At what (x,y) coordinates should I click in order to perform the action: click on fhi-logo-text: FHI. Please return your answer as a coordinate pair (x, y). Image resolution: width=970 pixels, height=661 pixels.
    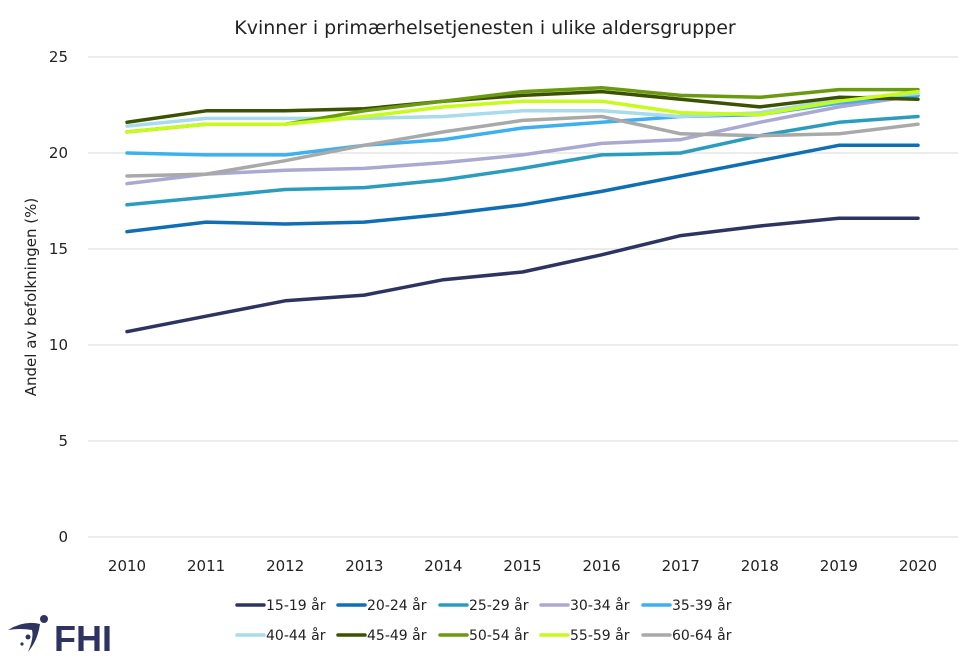
    Looking at the image, I should click on (83, 637).